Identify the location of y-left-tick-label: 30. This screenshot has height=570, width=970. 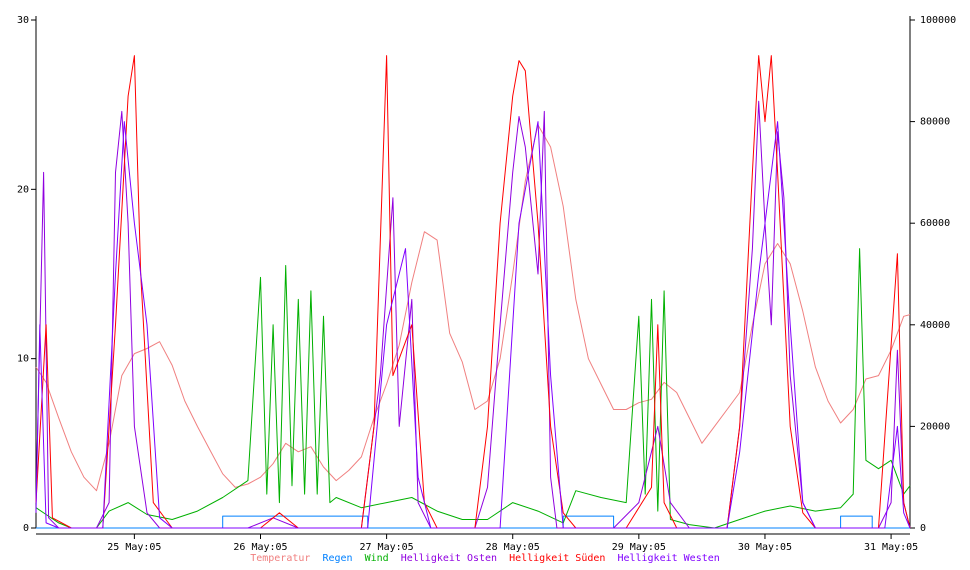
(23, 20).